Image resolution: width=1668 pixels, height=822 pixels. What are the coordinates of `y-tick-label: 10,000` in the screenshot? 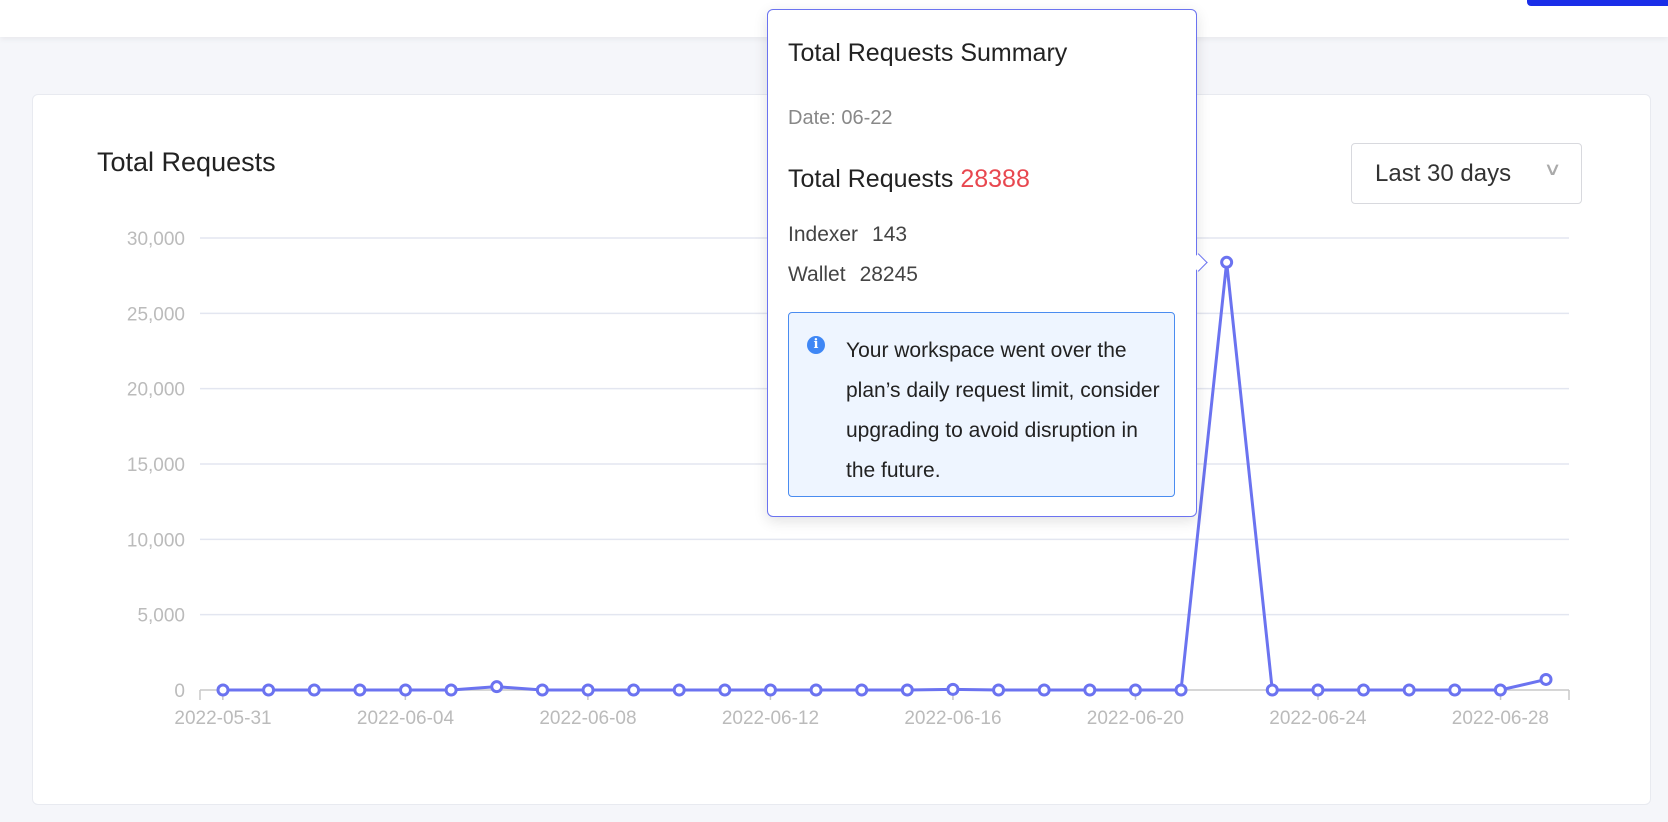 It's located at (156, 540).